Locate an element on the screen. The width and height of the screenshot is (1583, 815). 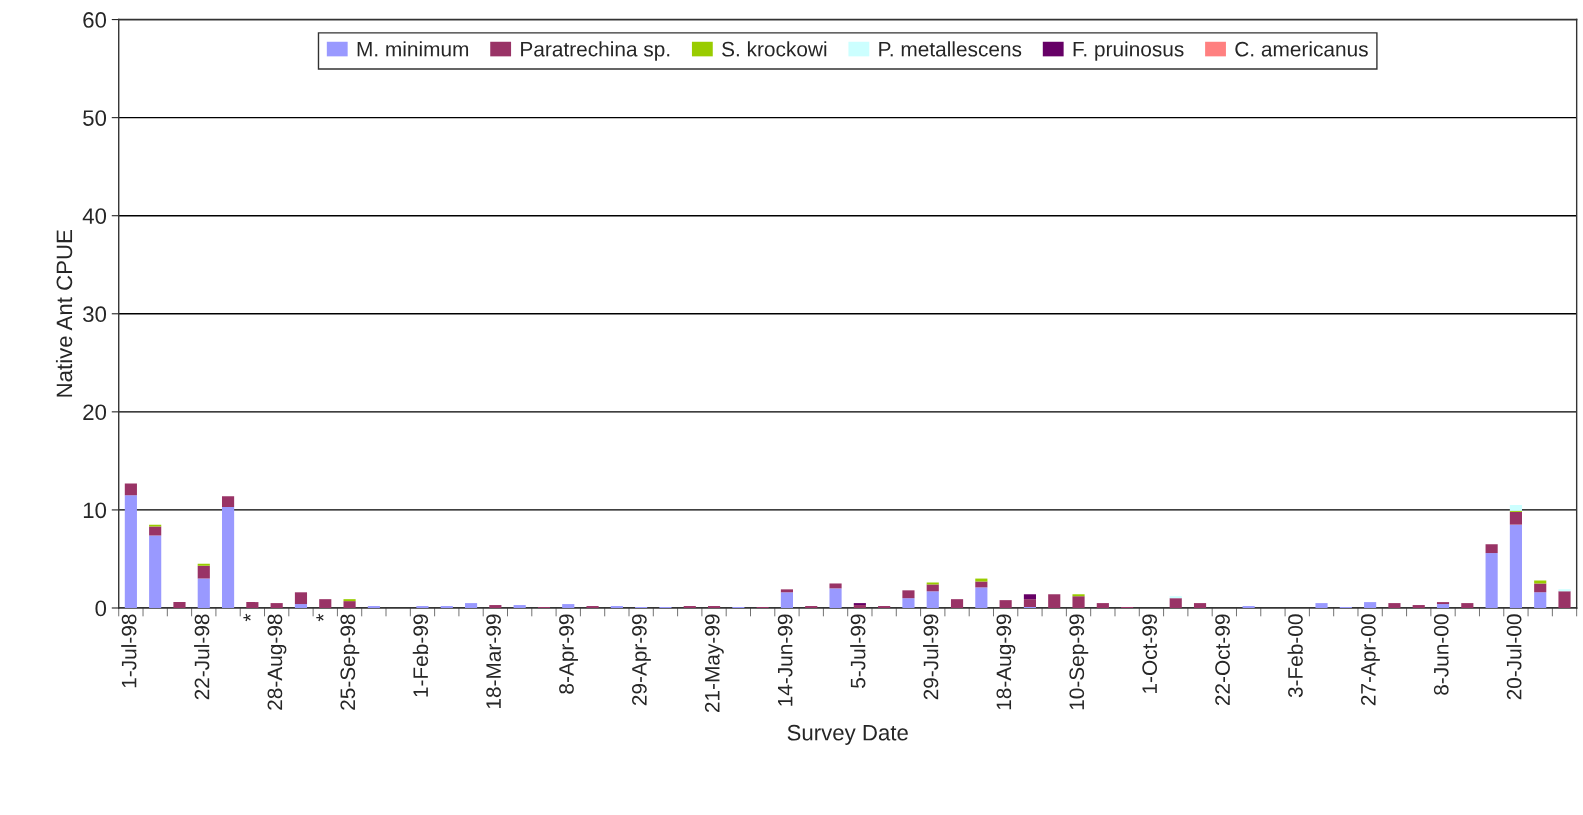
x-tick-label: 8-Jun-00 is located at coordinates (1441, 654).